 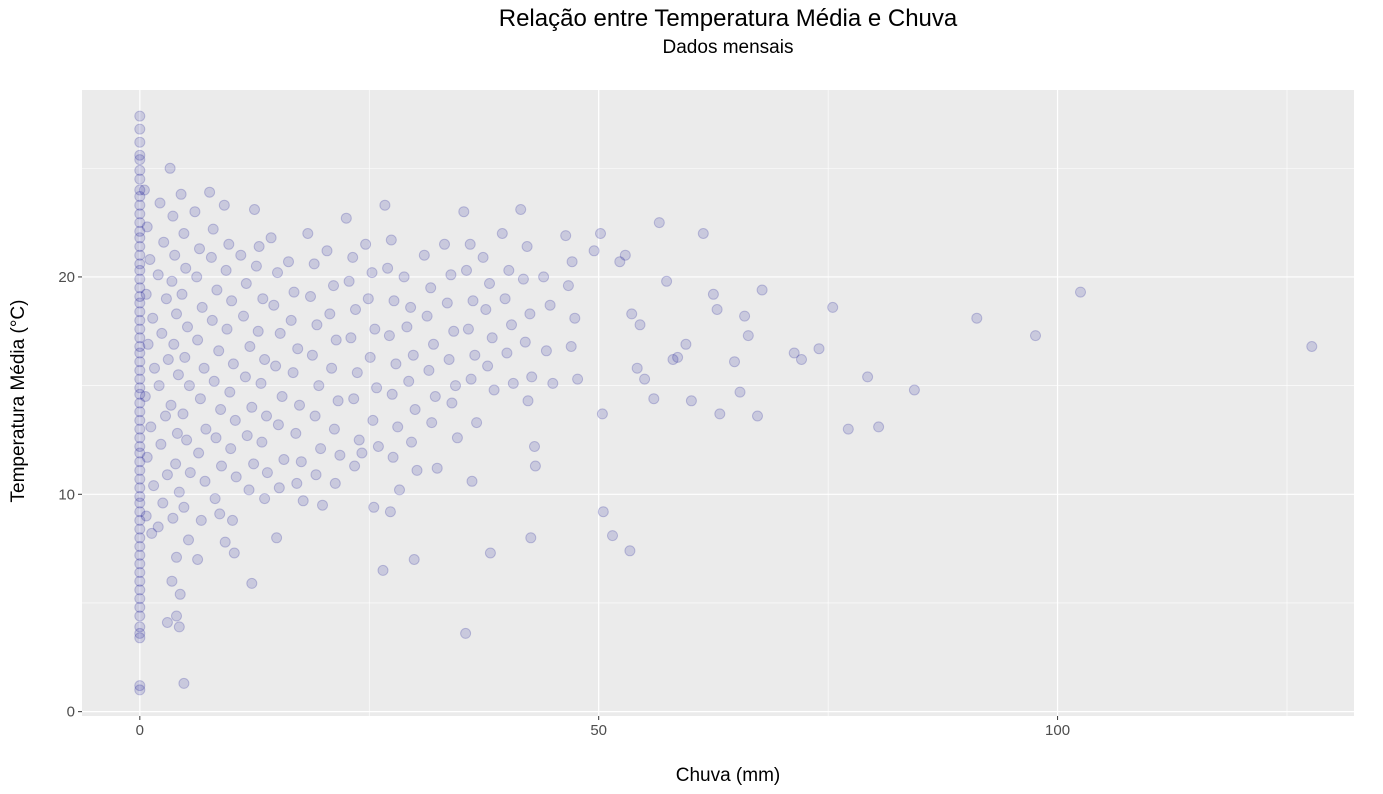 What do you see at coordinates (71, 712) in the screenshot?
I see `y-tick-label: 0` at bounding box center [71, 712].